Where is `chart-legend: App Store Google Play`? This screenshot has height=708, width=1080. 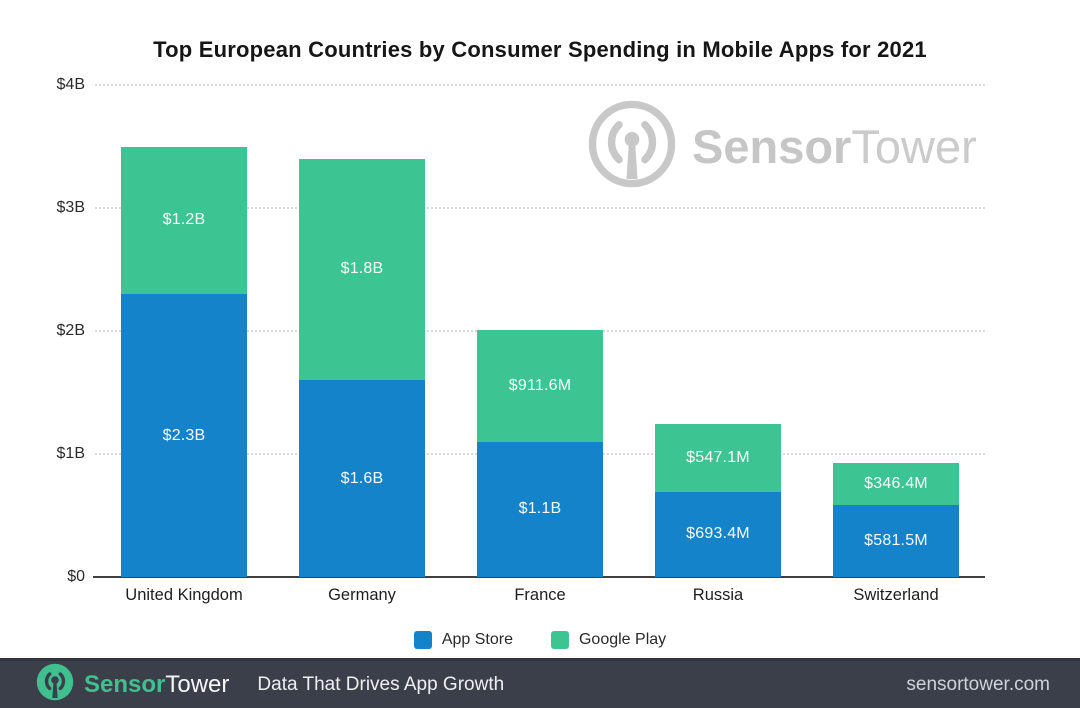
chart-legend: App Store Google Play is located at coordinates (540, 640).